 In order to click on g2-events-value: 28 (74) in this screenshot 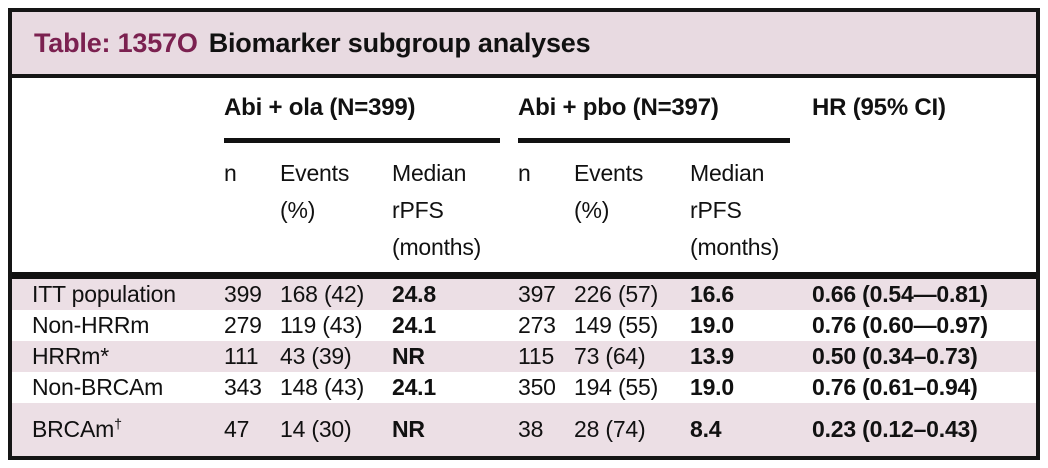, I will do `click(610, 429)`.